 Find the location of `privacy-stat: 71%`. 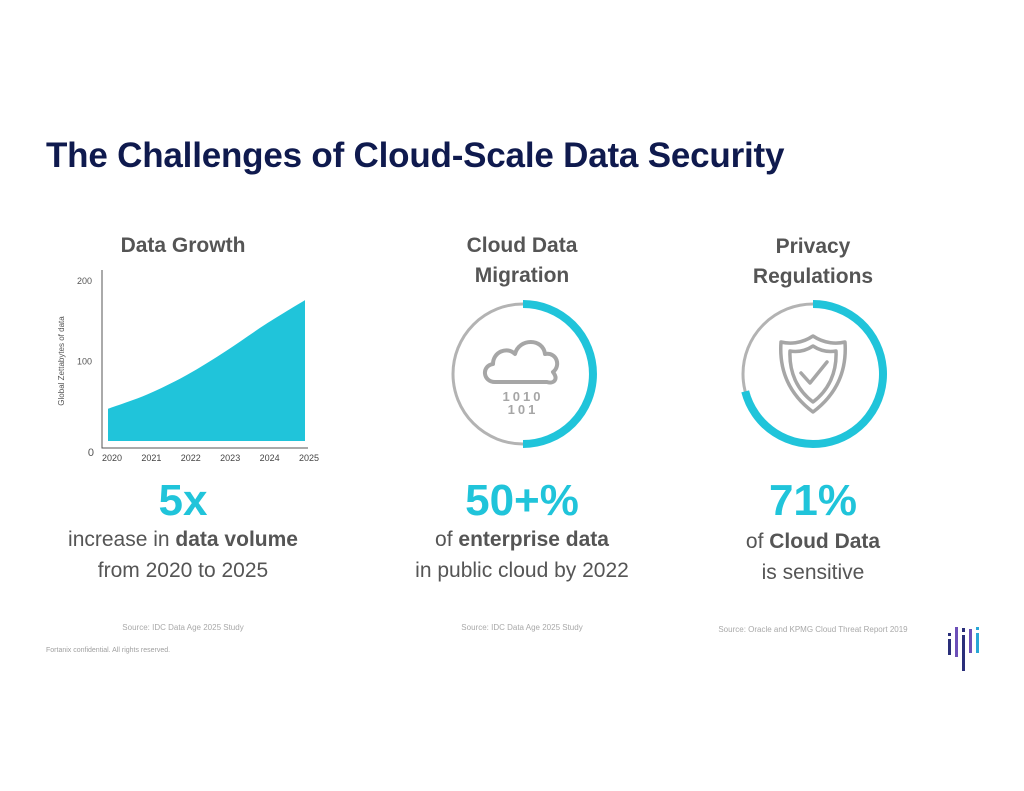

privacy-stat: 71% is located at coordinates (813, 500).